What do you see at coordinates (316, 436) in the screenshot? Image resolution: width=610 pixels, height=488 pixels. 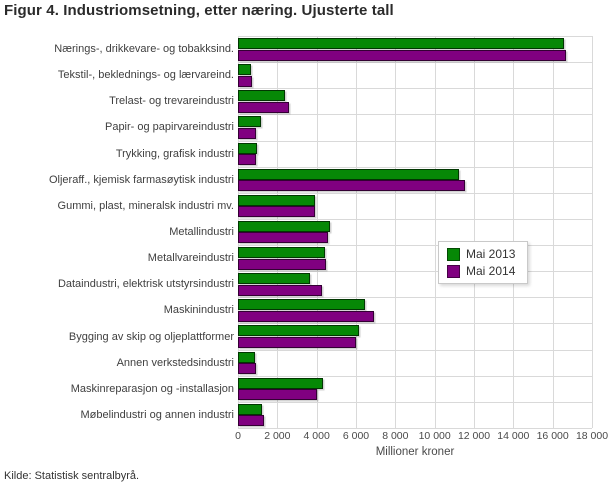 I see `x-tick-label: 4 000` at bounding box center [316, 436].